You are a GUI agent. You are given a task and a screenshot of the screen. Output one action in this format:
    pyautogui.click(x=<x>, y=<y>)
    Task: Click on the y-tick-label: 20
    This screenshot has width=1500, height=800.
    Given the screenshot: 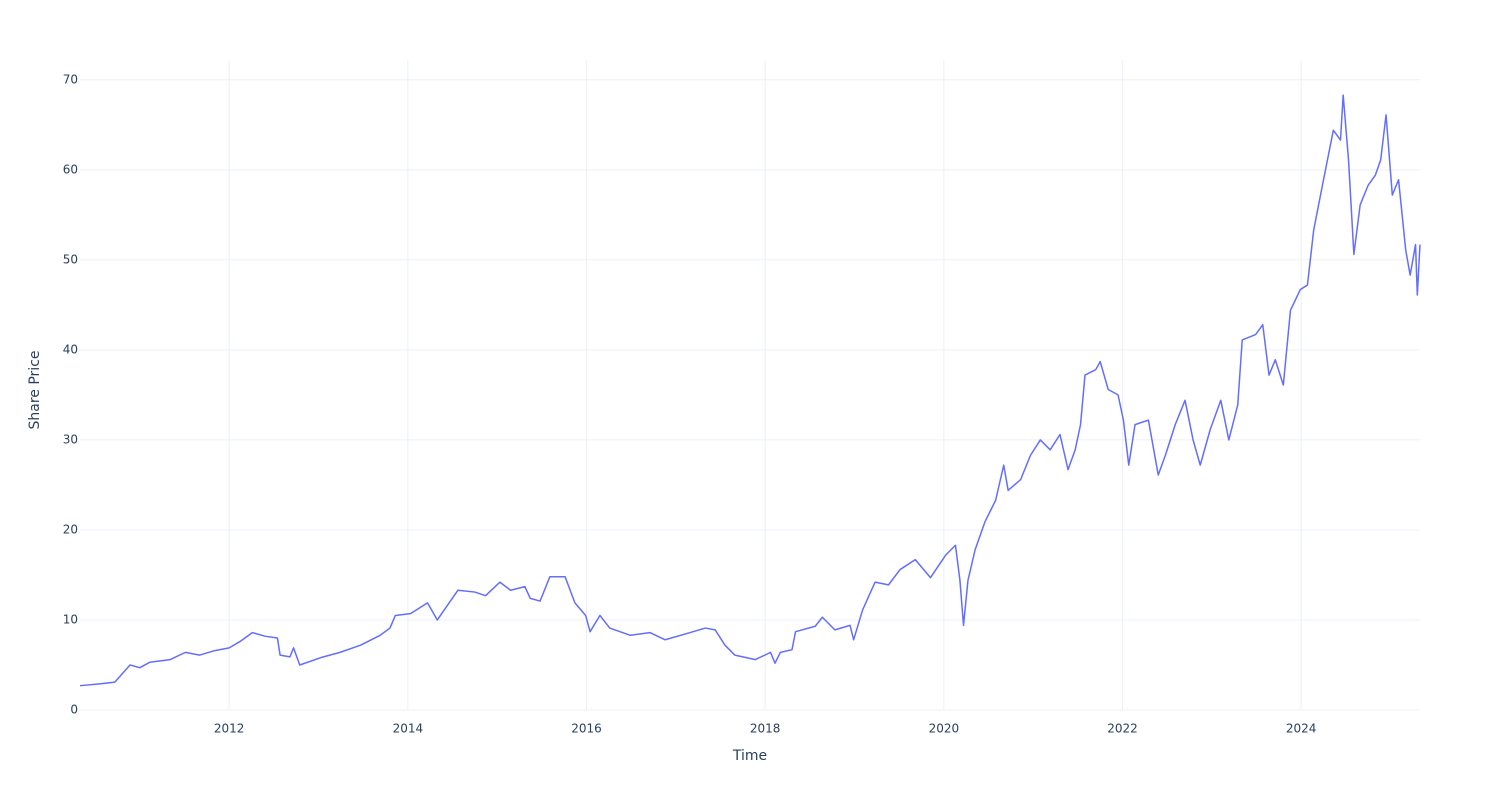 What is the action you would take?
    pyautogui.click(x=70, y=529)
    